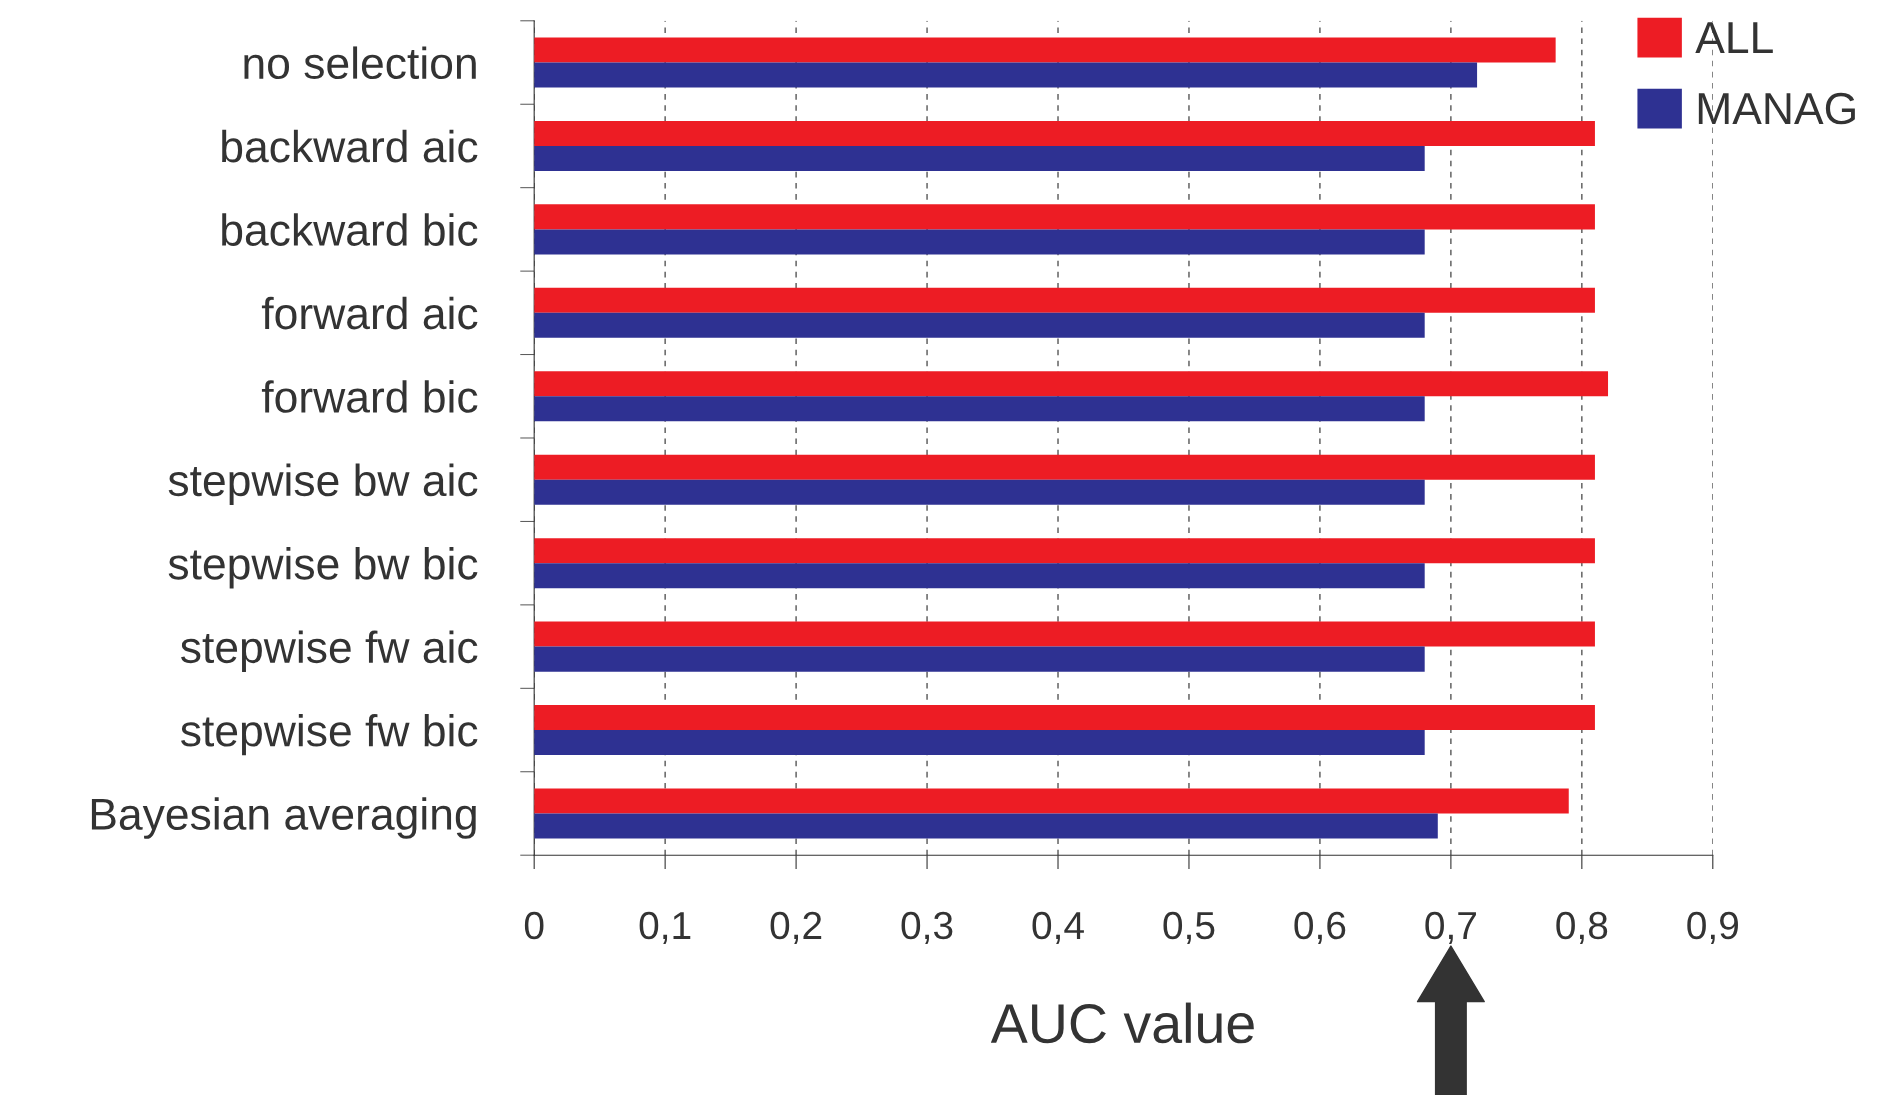  Describe the element at coordinates (1712, 927) in the screenshot. I see `x-tick-label: 0,9` at that location.